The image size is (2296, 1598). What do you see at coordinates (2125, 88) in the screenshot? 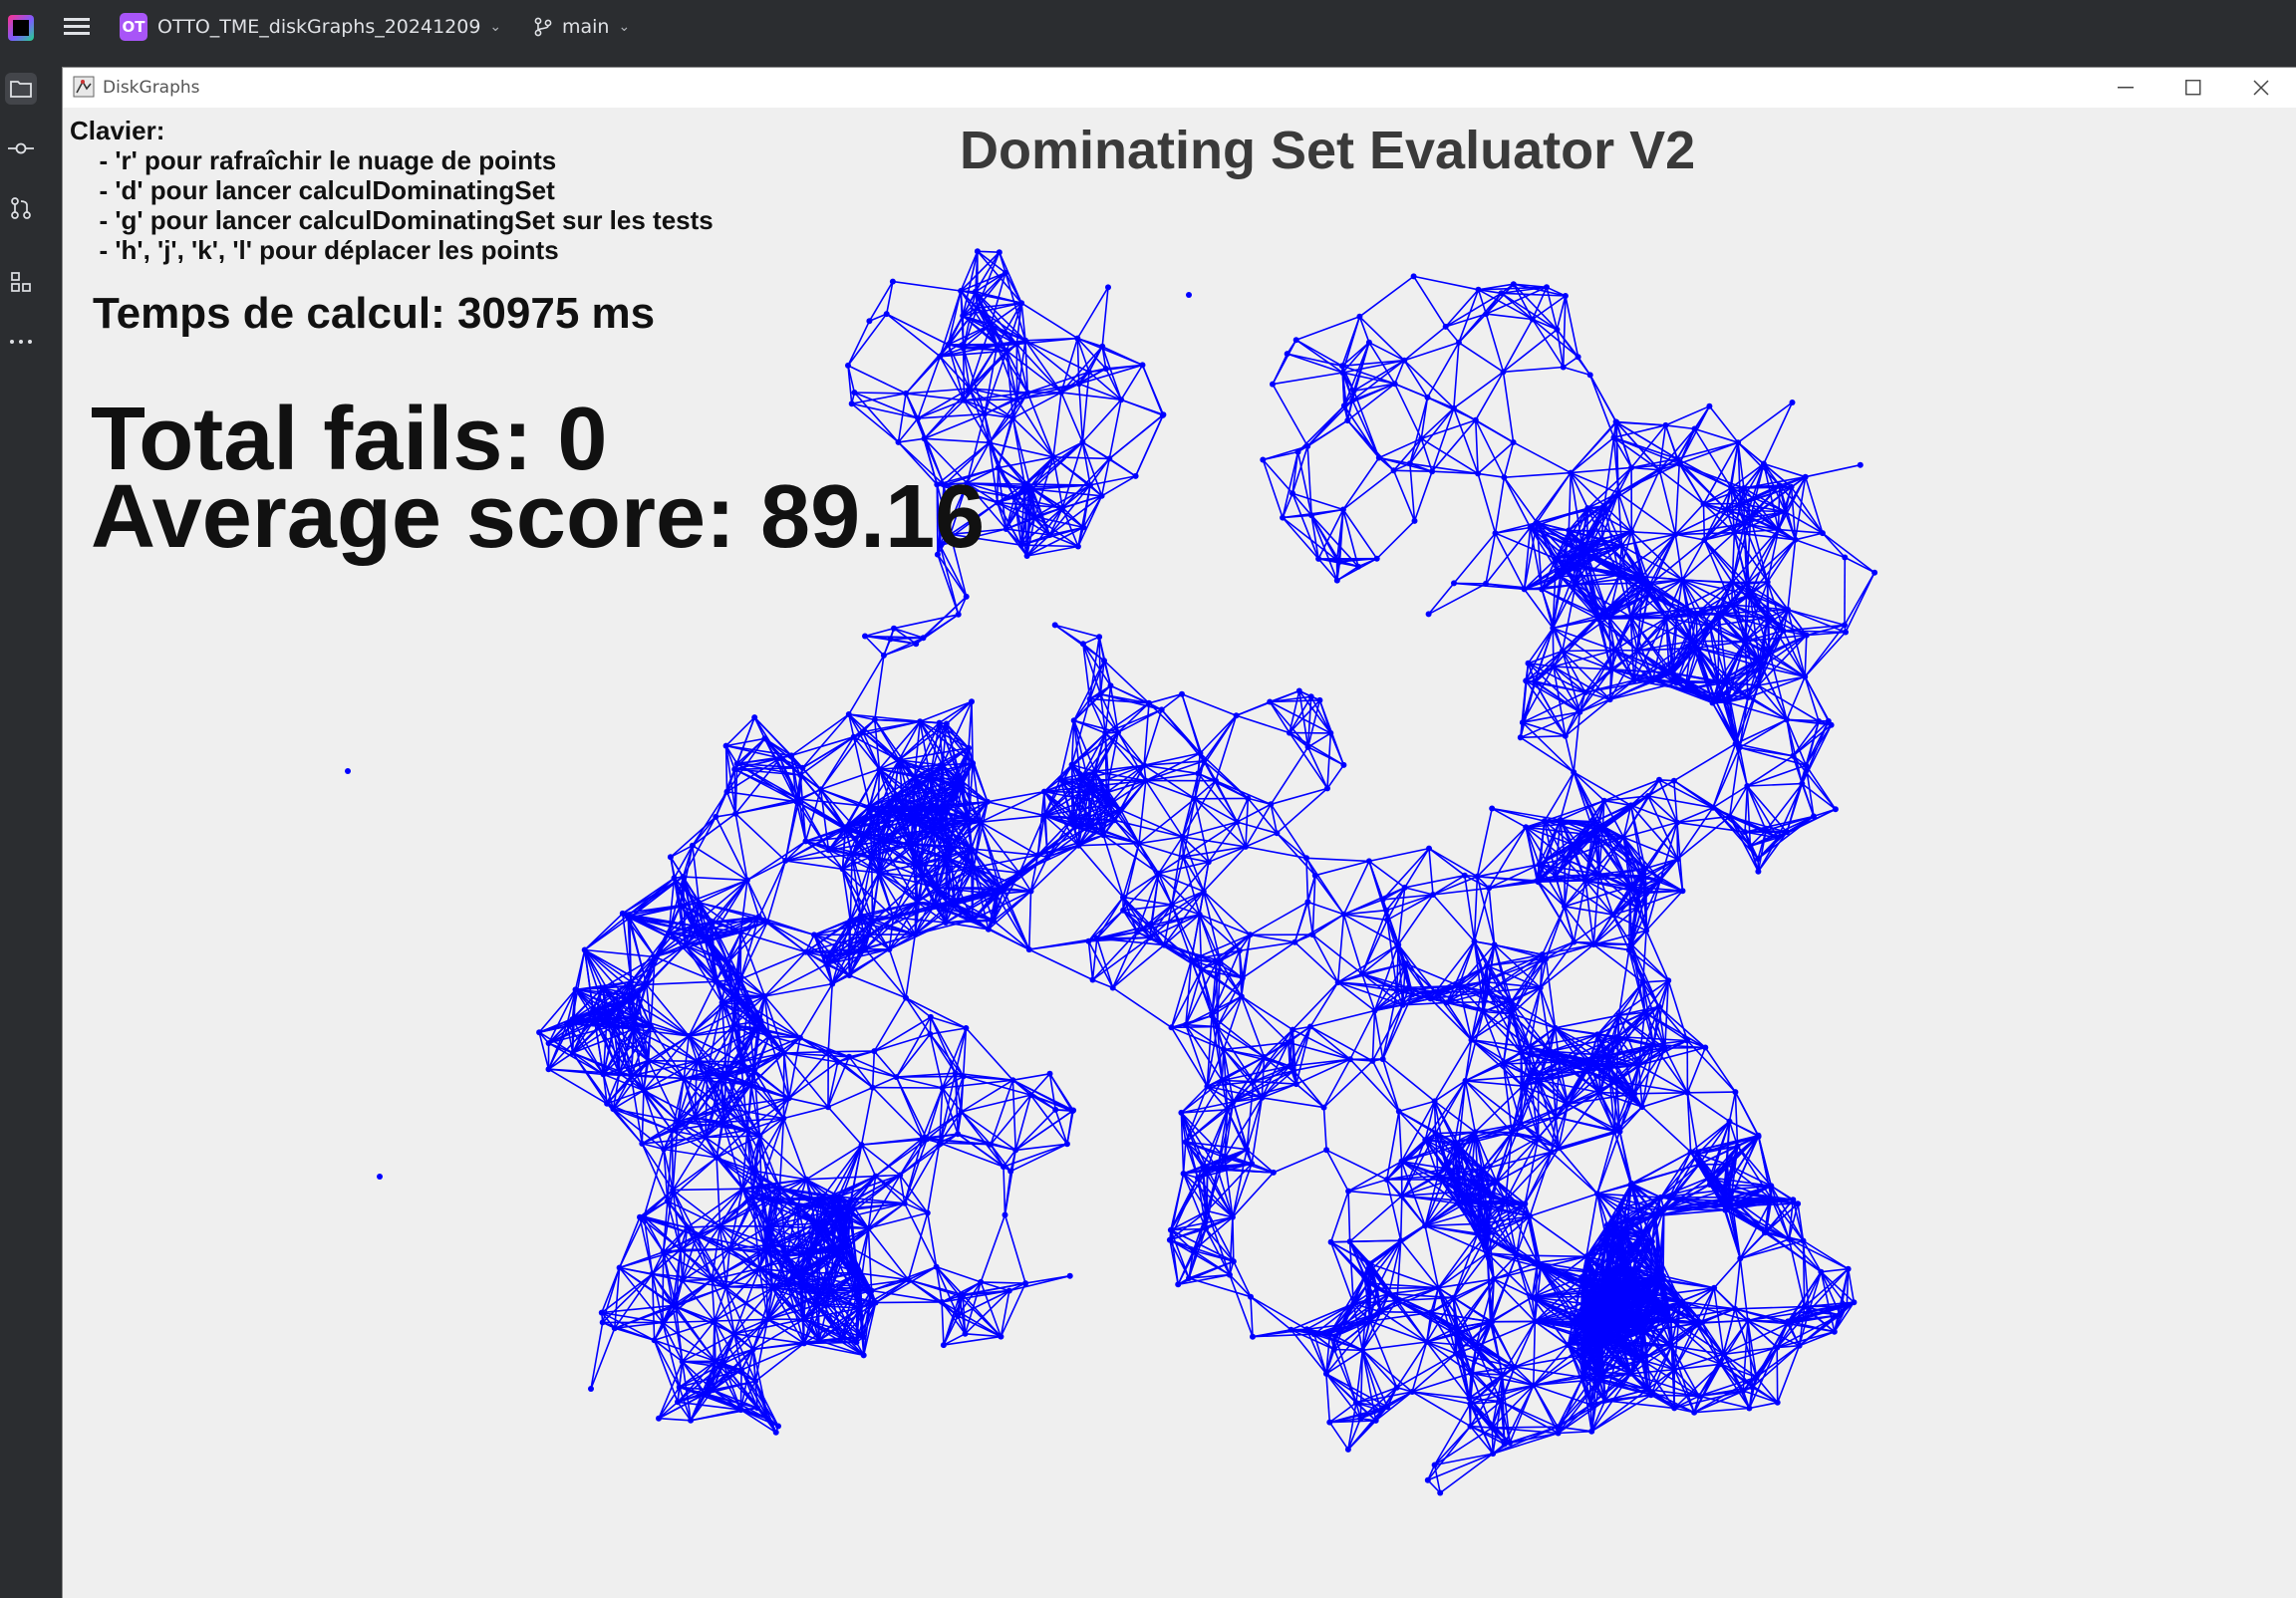
I see `minimize-icon` at bounding box center [2125, 88].